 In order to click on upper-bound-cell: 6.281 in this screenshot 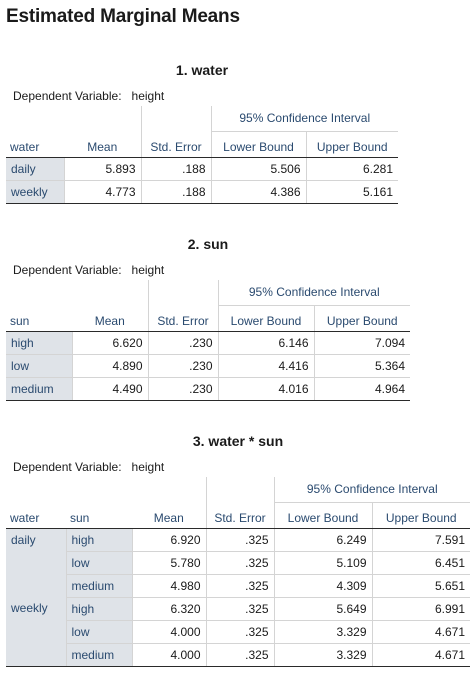, I will do `click(351, 169)`.